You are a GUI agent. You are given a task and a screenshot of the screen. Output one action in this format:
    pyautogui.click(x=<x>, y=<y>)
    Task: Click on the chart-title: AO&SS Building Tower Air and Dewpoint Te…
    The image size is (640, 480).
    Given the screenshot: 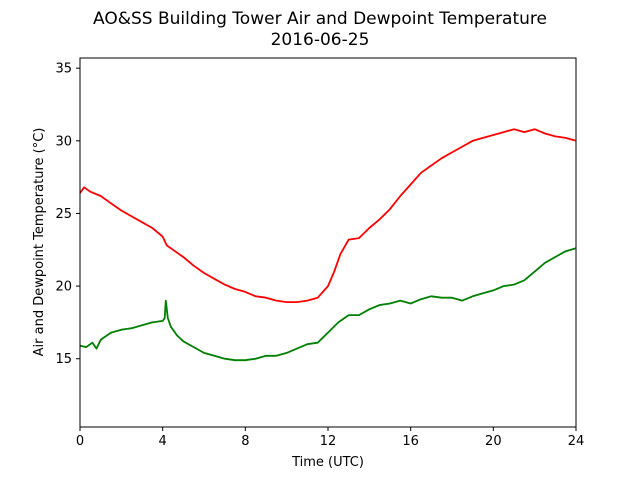 What is the action you would take?
    pyautogui.click(x=320, y=19)
    